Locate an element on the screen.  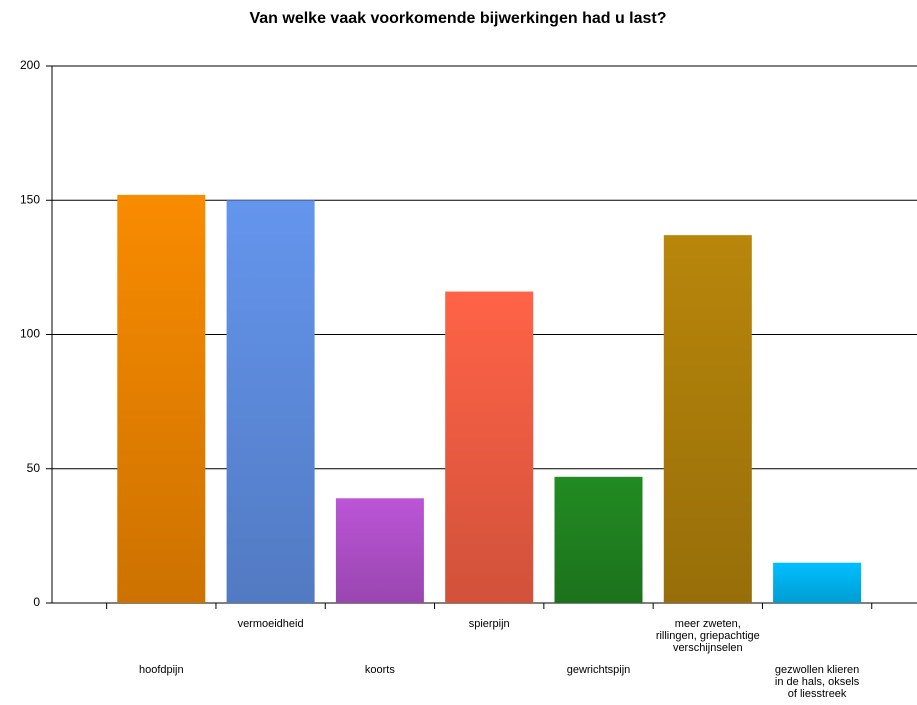
y-tick-label: 150 is located at coordinates (30, 199).